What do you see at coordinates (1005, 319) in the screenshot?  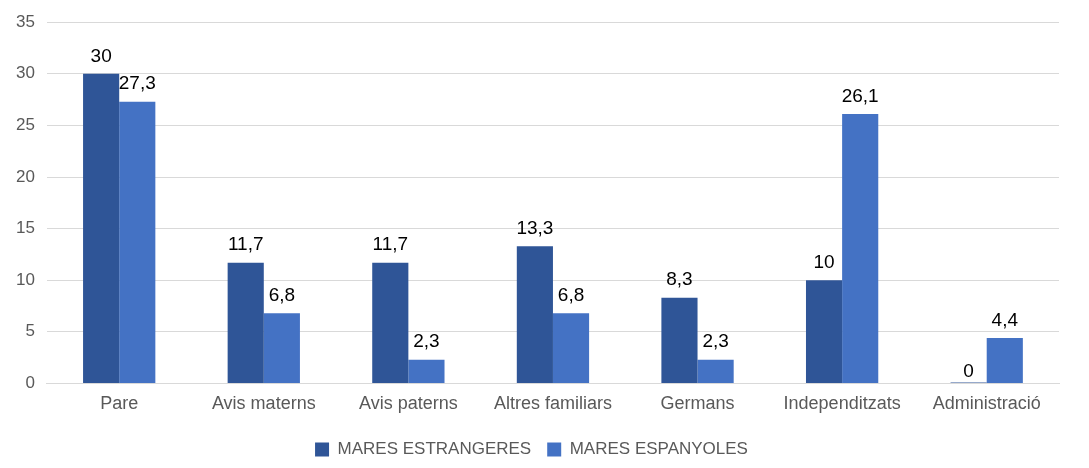 I see `data-label: 4,4` at bounding box center [1005, 319].